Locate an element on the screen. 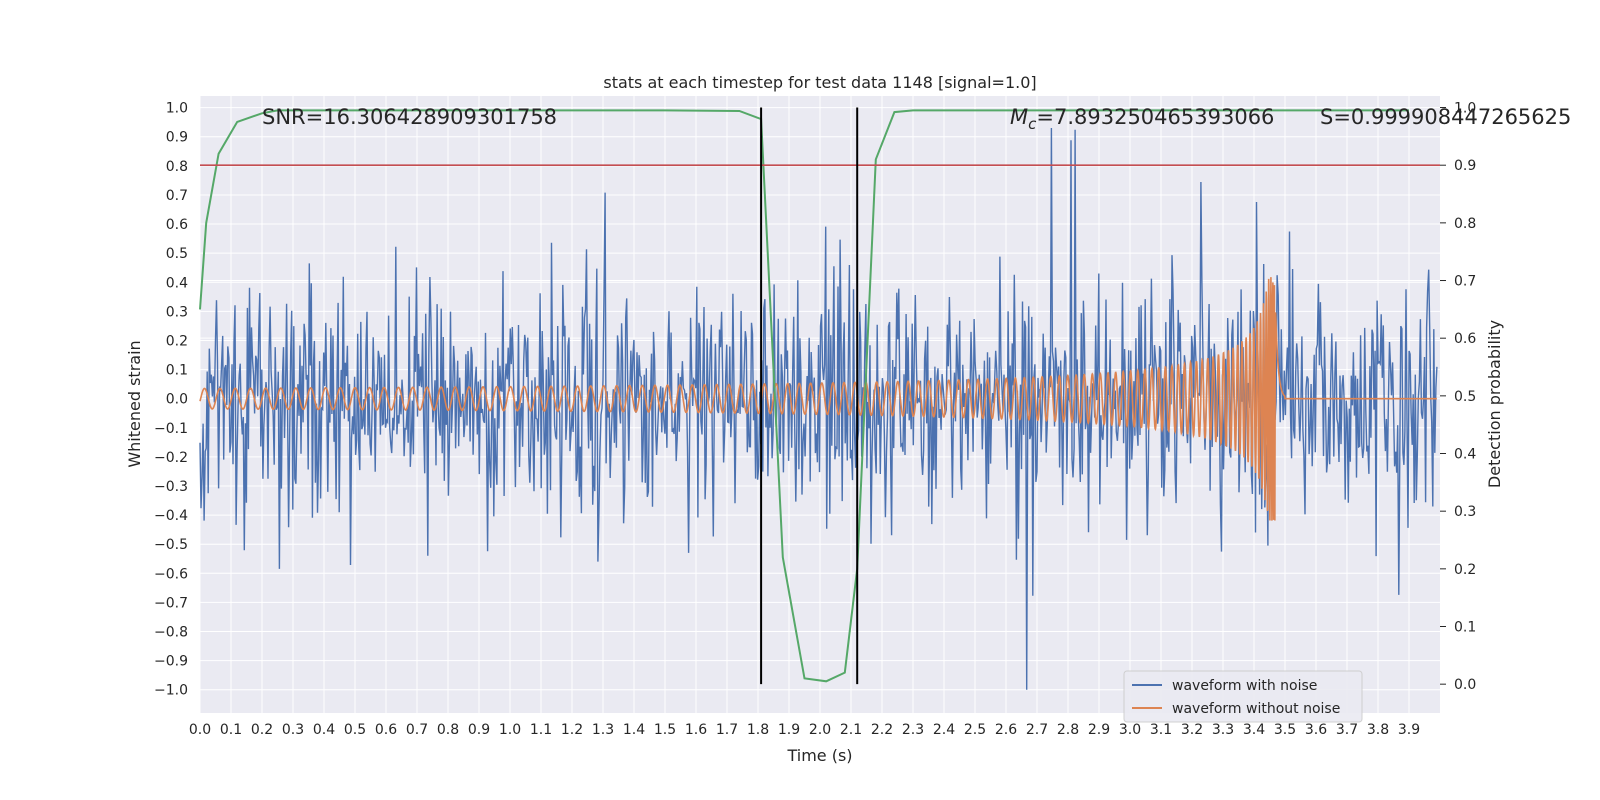 This screenshot has height=800, width=1600. y-tick-label: −0.9 is located at coordinates (171, 662).